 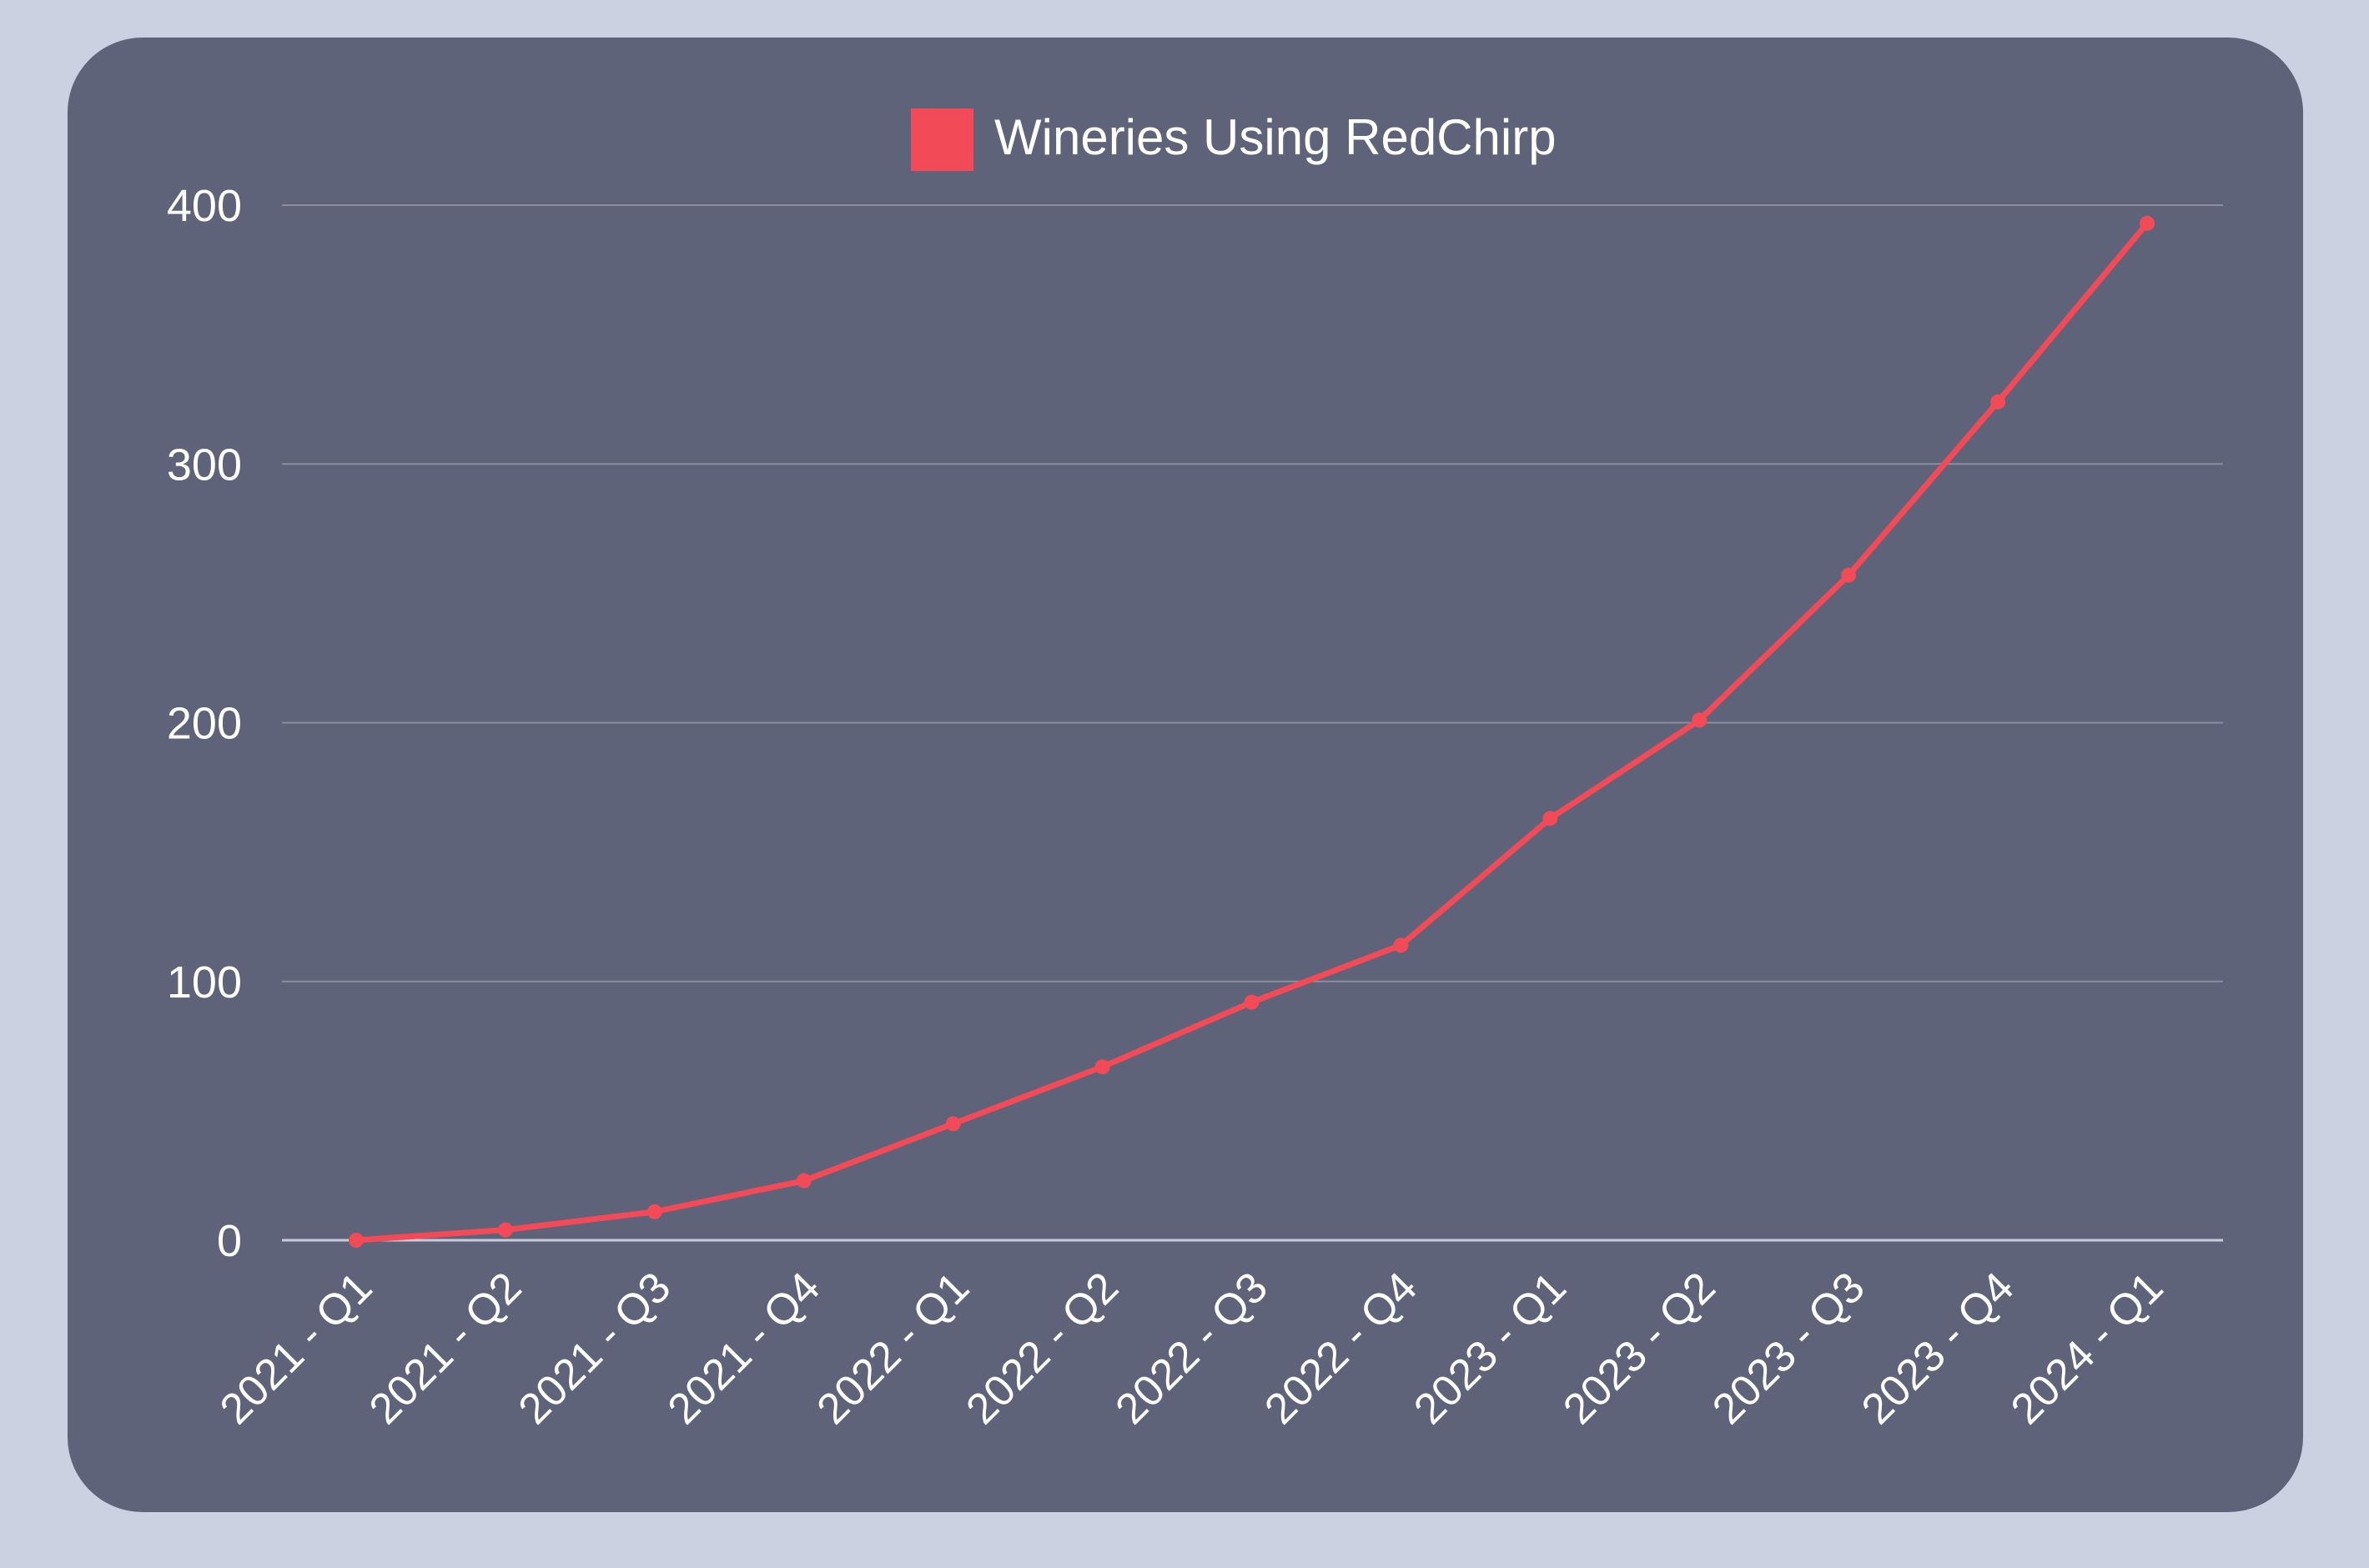 What do you see at coordinates (2087, 1348) in the screenshot?
I see `x-tick-label: 2024 - Q1` at bounding box center [2087, 1348].